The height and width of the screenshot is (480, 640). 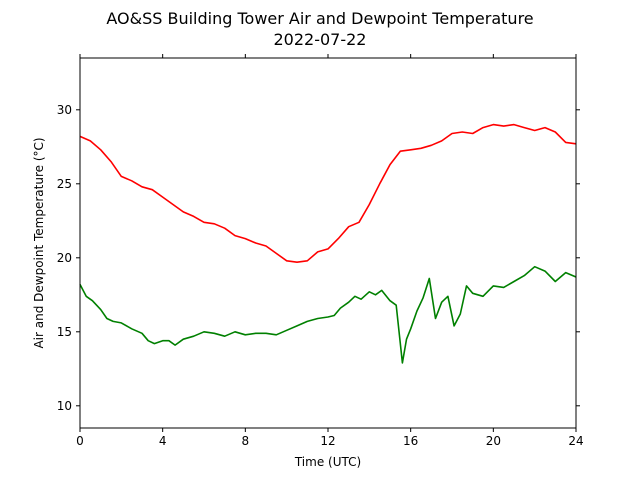 What do you see at coordinates (64, 258) in the screenshot?
I see `y-tick-label-2: 20` at bounding box center [64, 258].